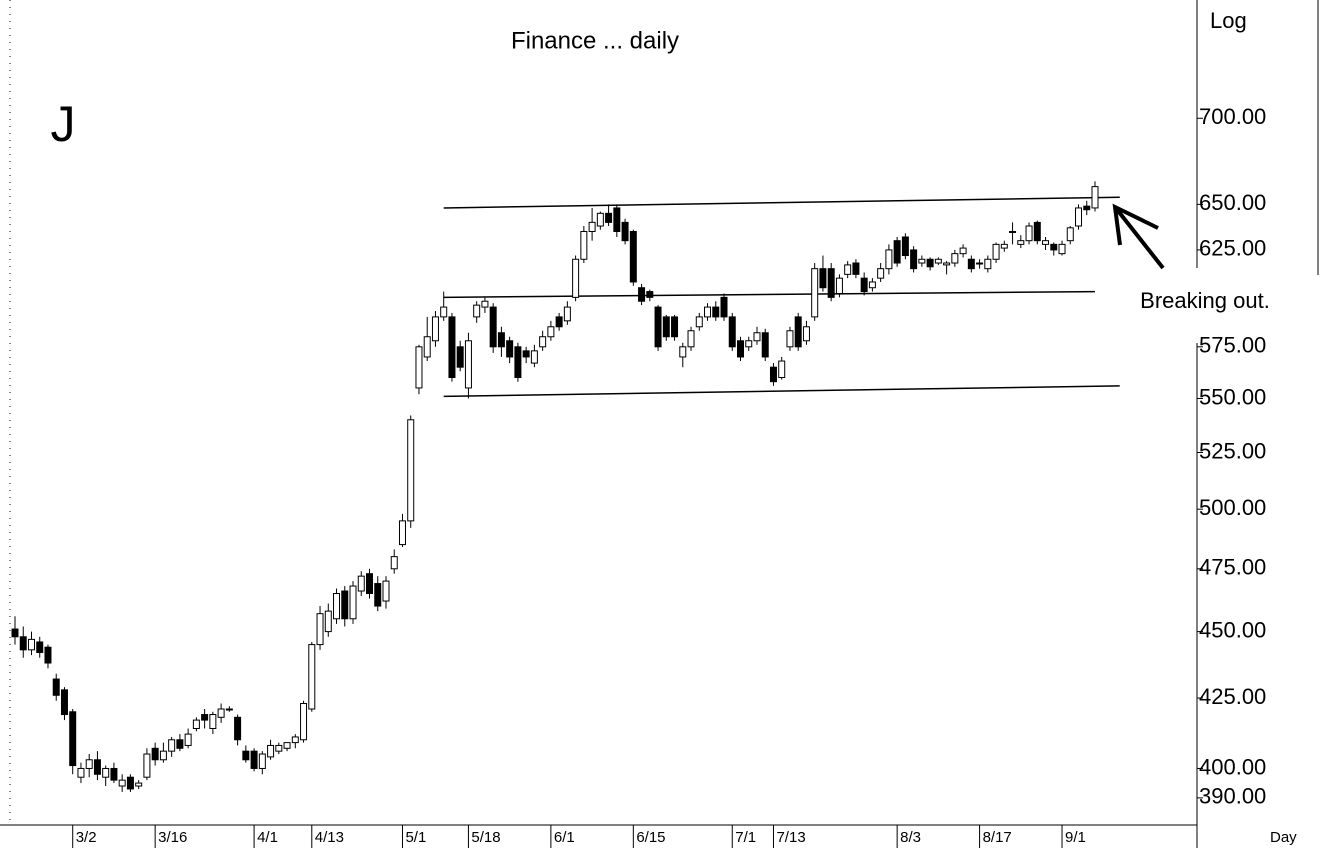  I want to click on y-tick-label: 575.00, so click(1232, 345).